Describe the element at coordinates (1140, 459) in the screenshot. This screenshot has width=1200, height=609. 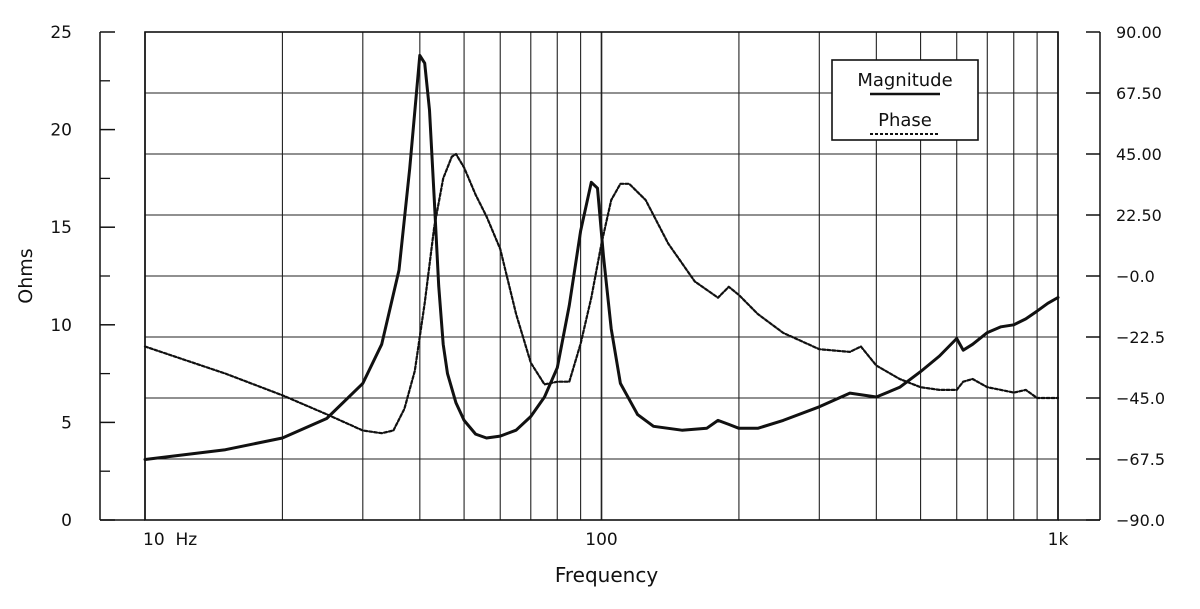
I see `right-tick-label: −67.5` at that location.